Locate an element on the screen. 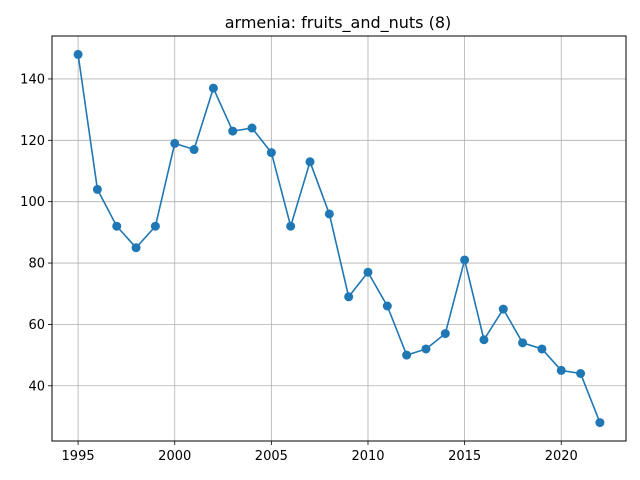 This screenshot has height=480, width=640. y-tick-label: 120 is located at coordinates (32, 141).